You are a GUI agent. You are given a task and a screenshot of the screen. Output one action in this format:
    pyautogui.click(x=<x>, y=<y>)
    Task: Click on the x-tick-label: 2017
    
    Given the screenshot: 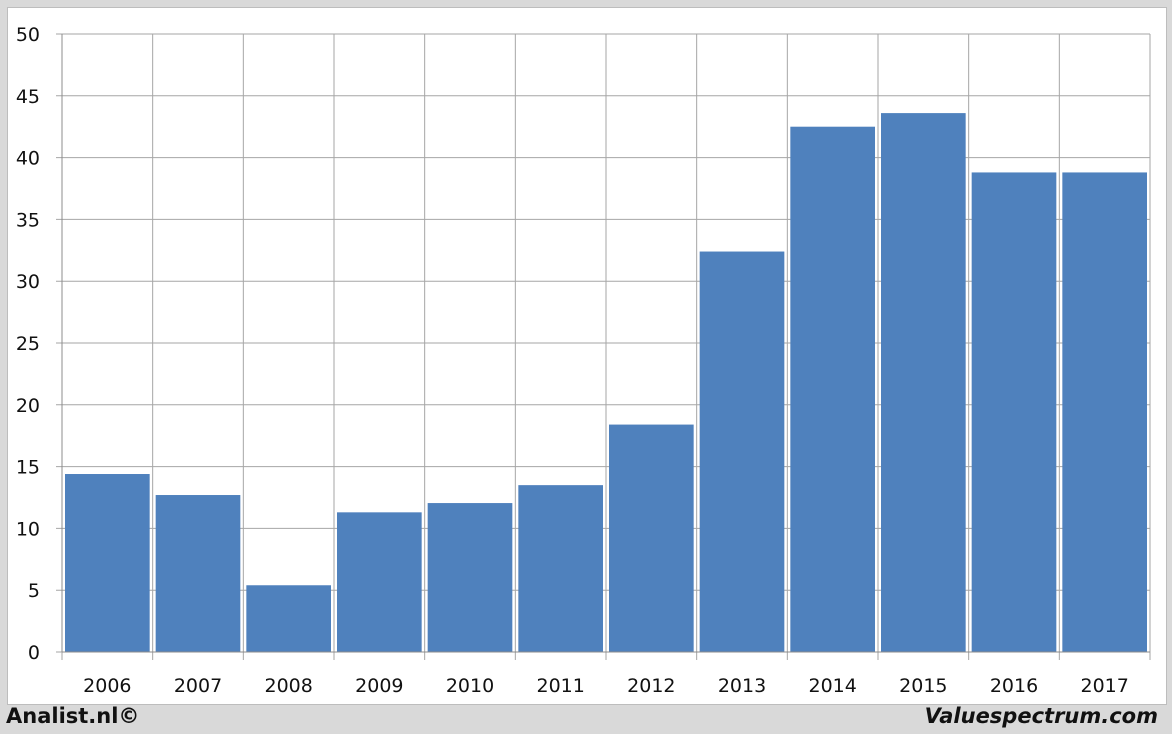 What is the action you would take?
    pyautogui.click(x=1104, y=686)
    